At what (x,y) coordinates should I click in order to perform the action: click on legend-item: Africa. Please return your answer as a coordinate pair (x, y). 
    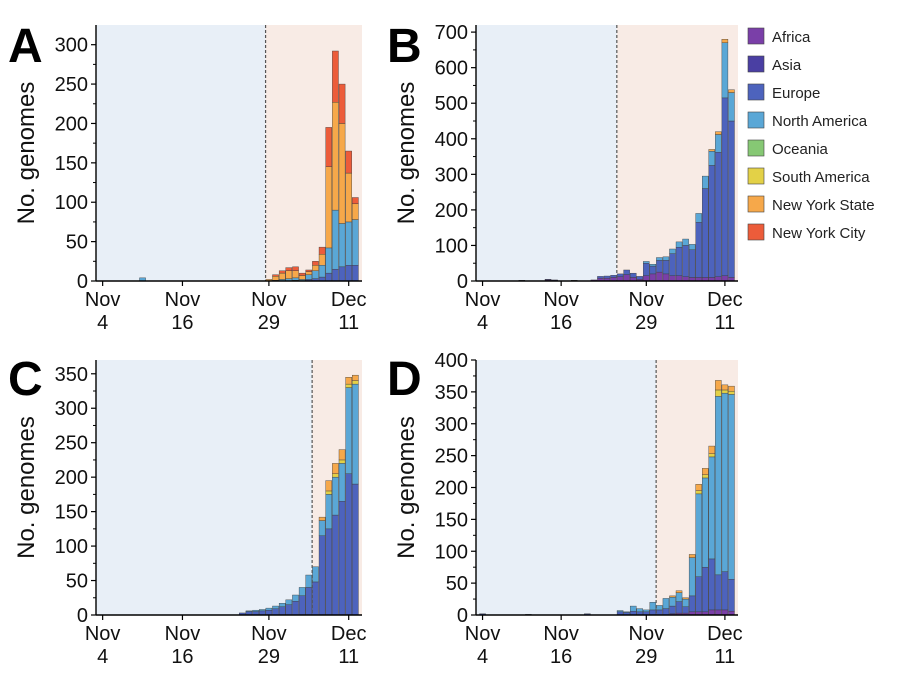
    Looking at the image, I should click on (779, 36).